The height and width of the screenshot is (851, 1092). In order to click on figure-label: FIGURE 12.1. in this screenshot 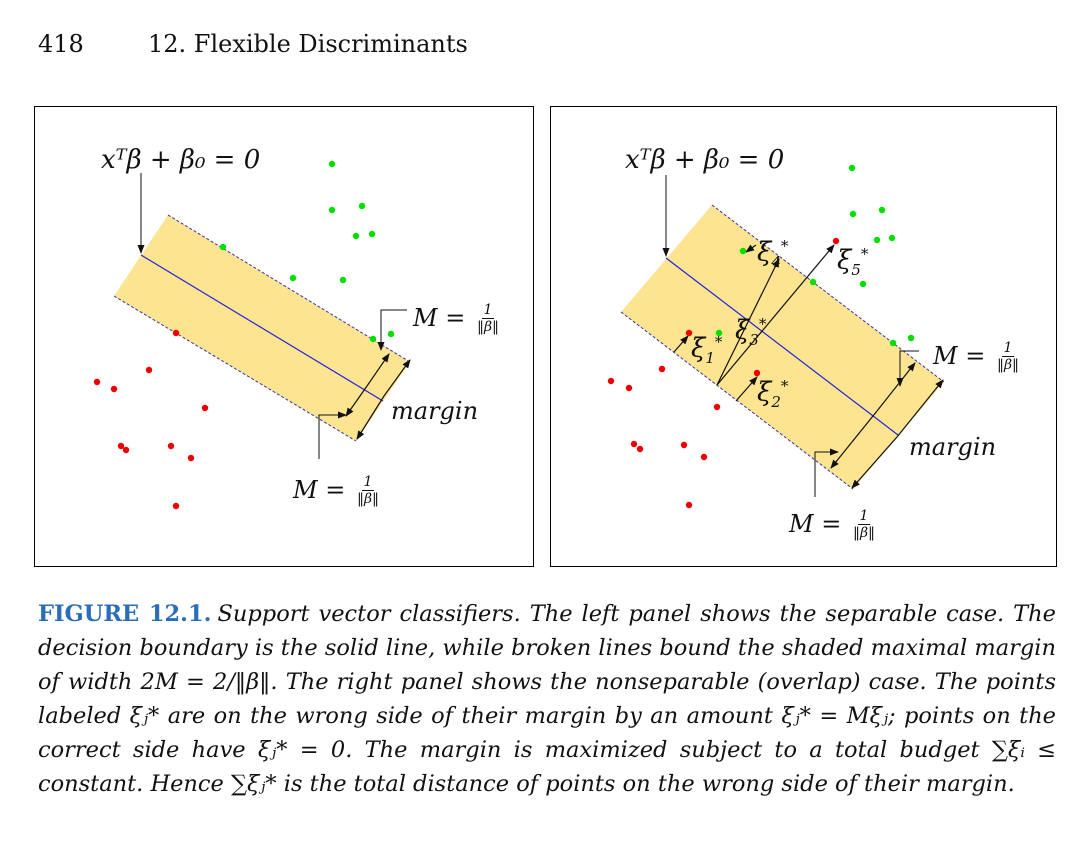, I will do `click(125, 614)`.